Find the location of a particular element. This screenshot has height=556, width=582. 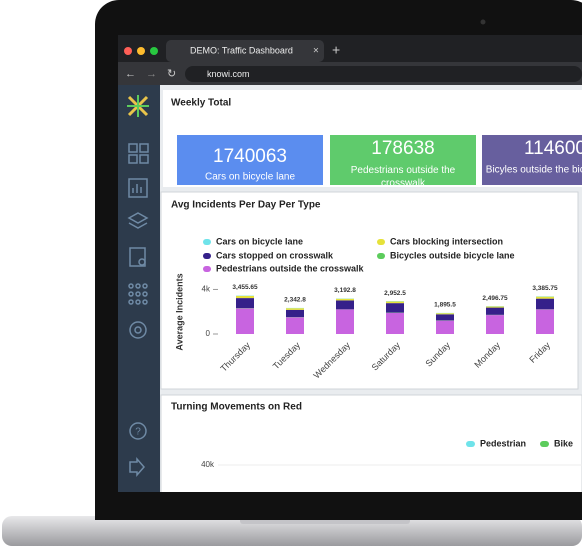

total-label: 2,342.8 is located at coordinates (295, 300).